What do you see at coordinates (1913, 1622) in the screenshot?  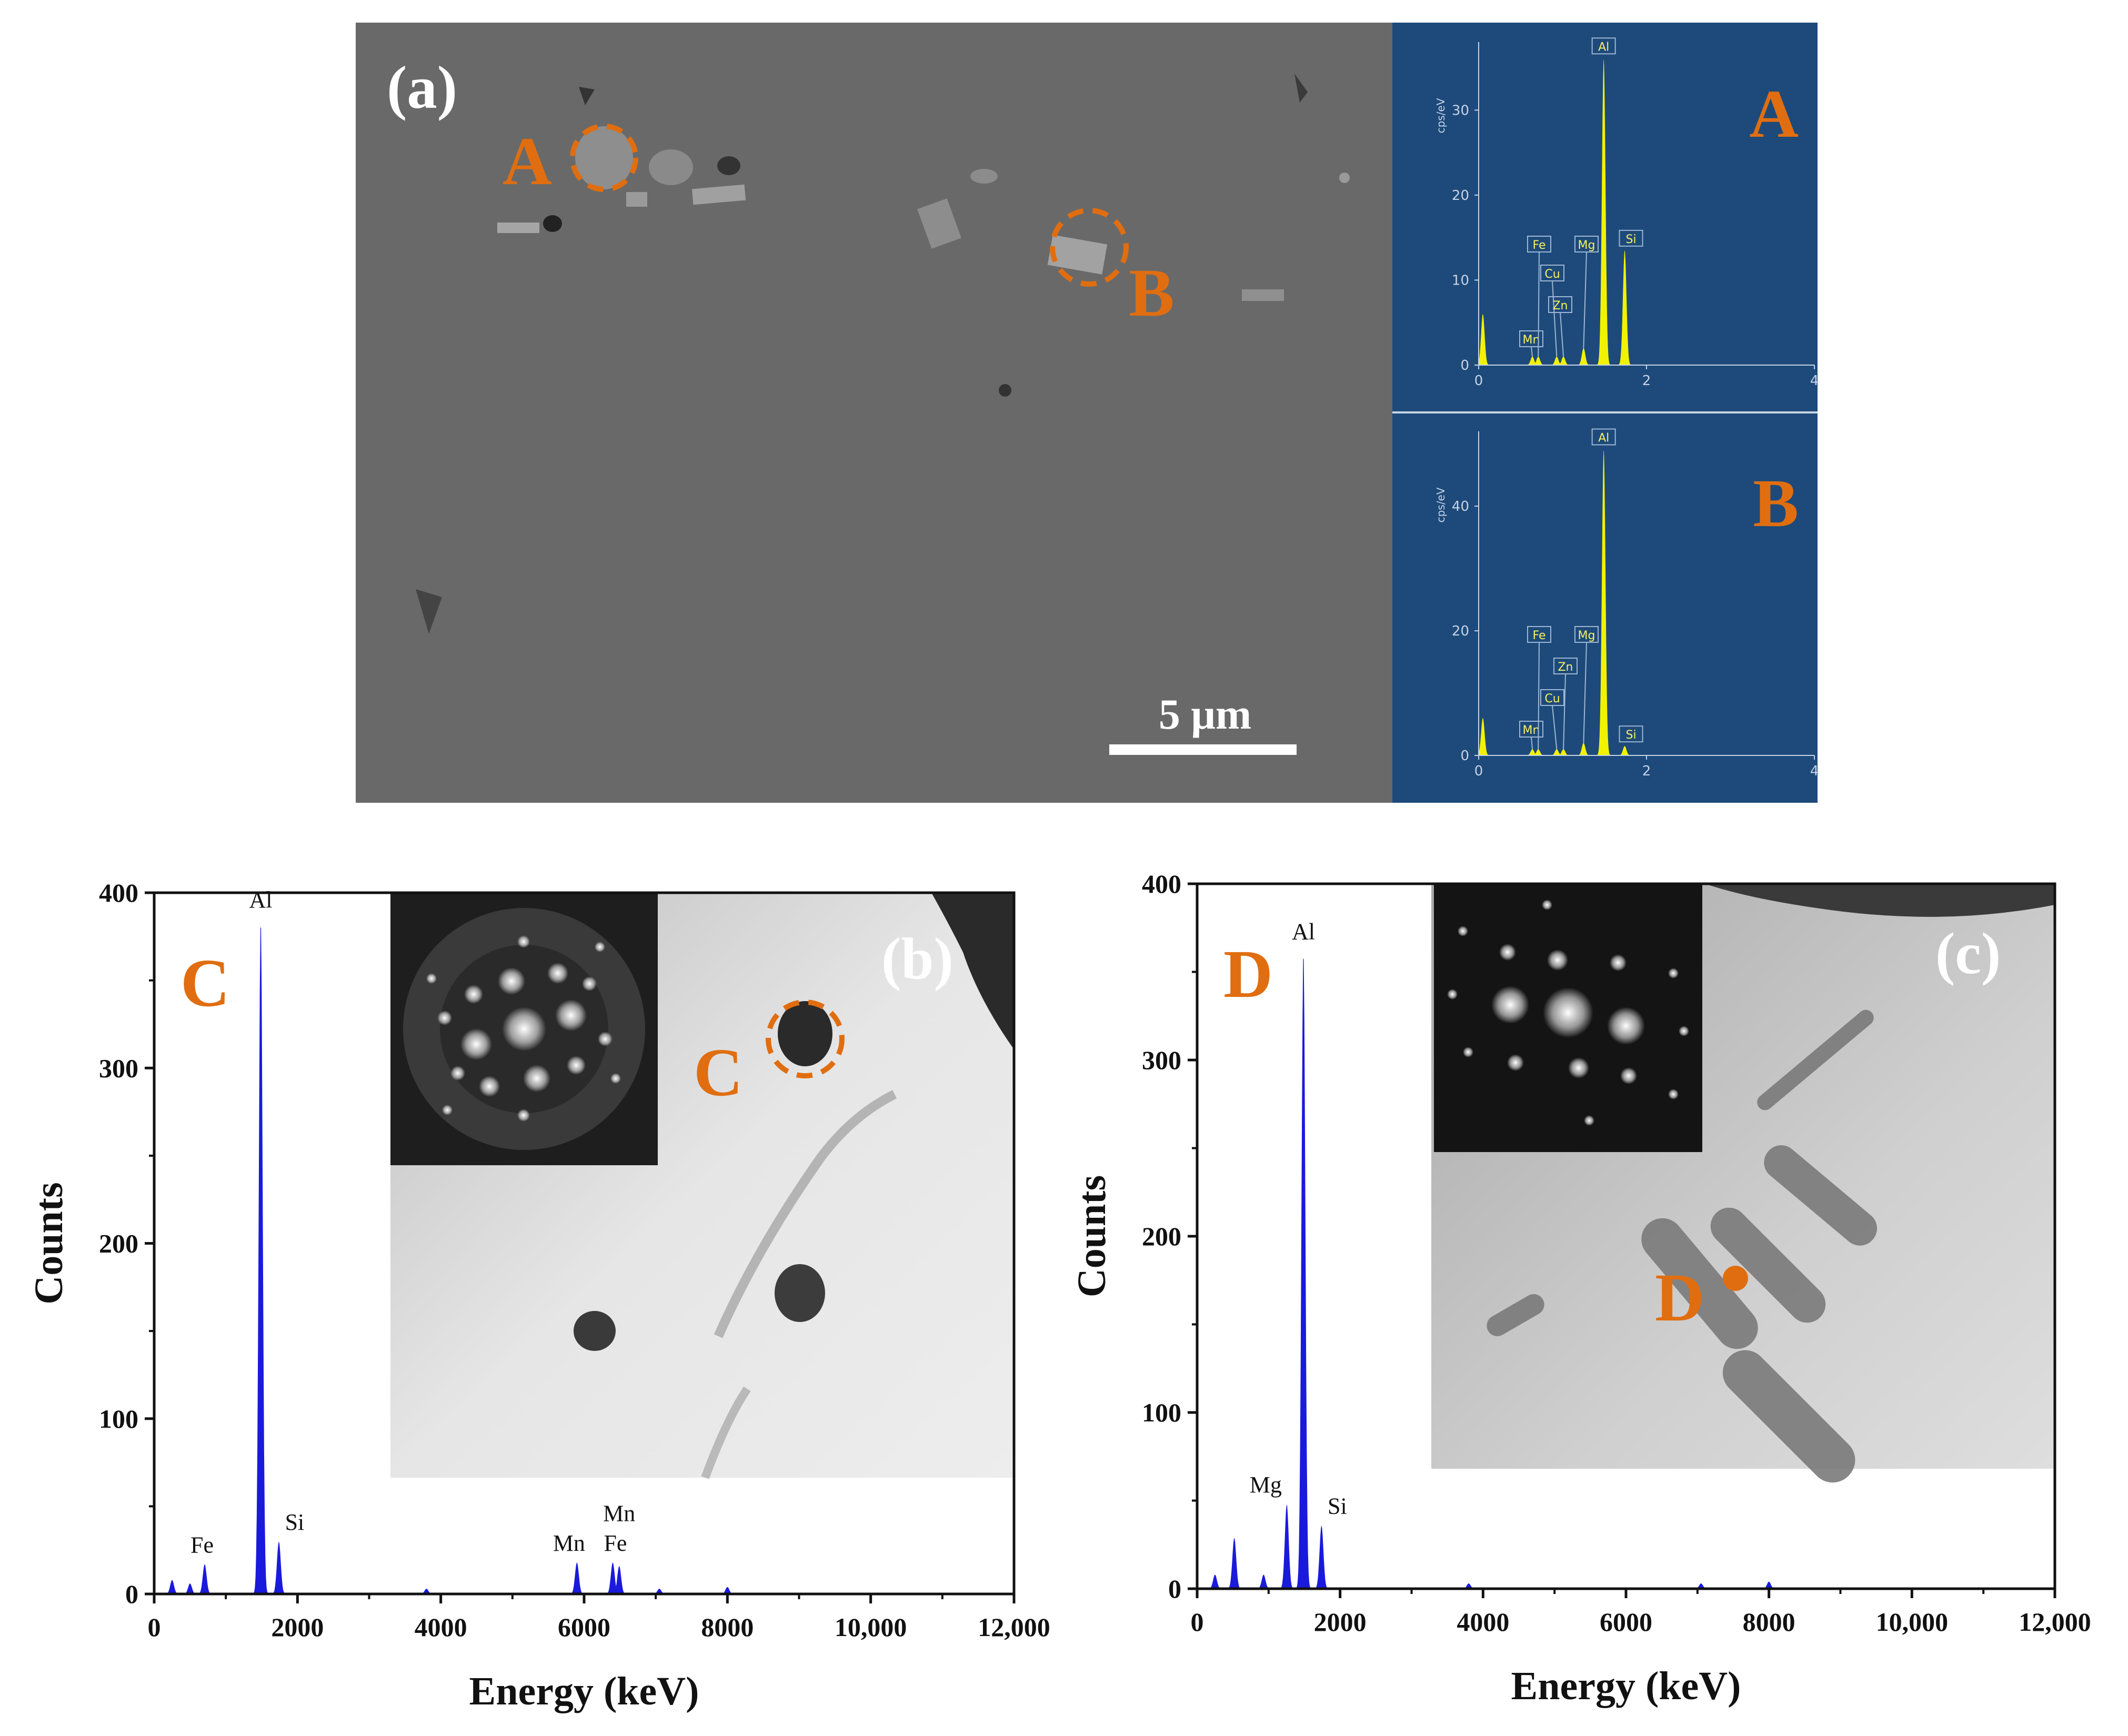 I see `x-tick-label: 10,000` at bounding box center [1913, 1622].